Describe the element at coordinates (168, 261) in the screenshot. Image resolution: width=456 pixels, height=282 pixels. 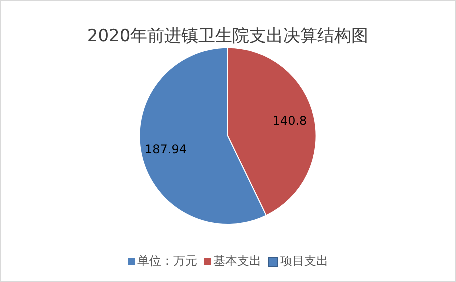
I see `legend-title: 单位：万元` at that location.